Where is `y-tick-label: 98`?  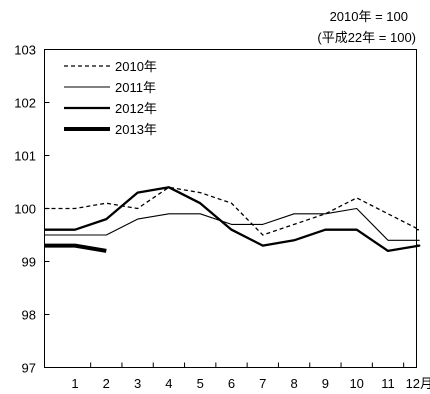
y-tick-label: 98 is located at coordinates (29, 315).